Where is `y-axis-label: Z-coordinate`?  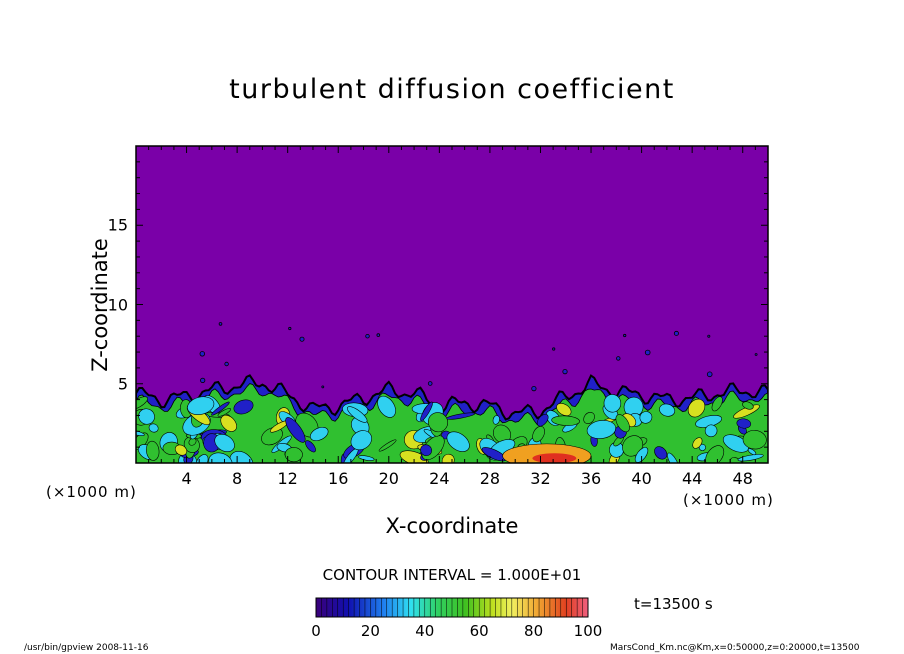
y-axis-label: Z-coordinate is located at coordinates (100, 305).